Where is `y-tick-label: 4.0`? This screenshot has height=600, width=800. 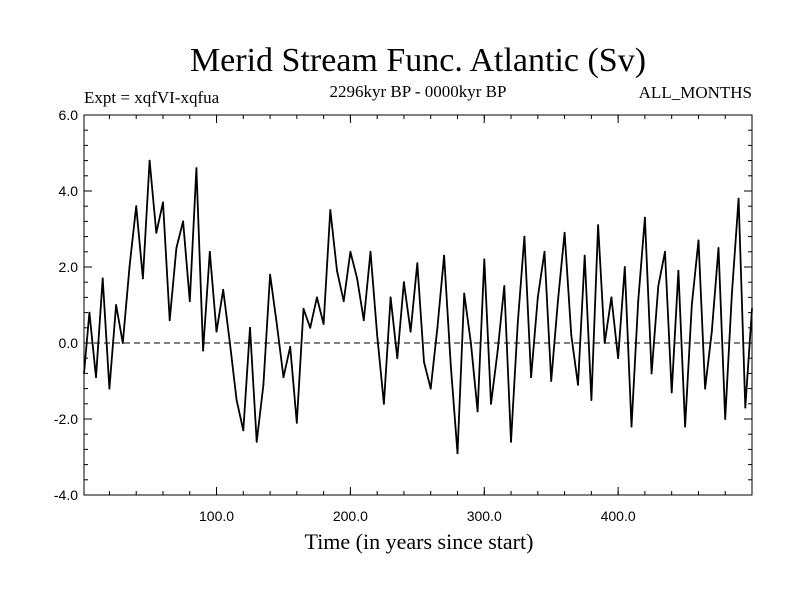
y-tick-label: 4.0 is located at coordinates (69, 191).